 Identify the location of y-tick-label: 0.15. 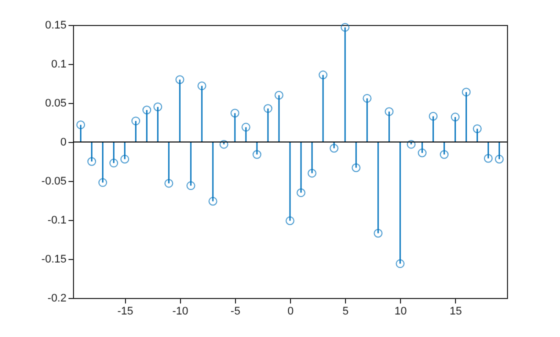
(55, 26).